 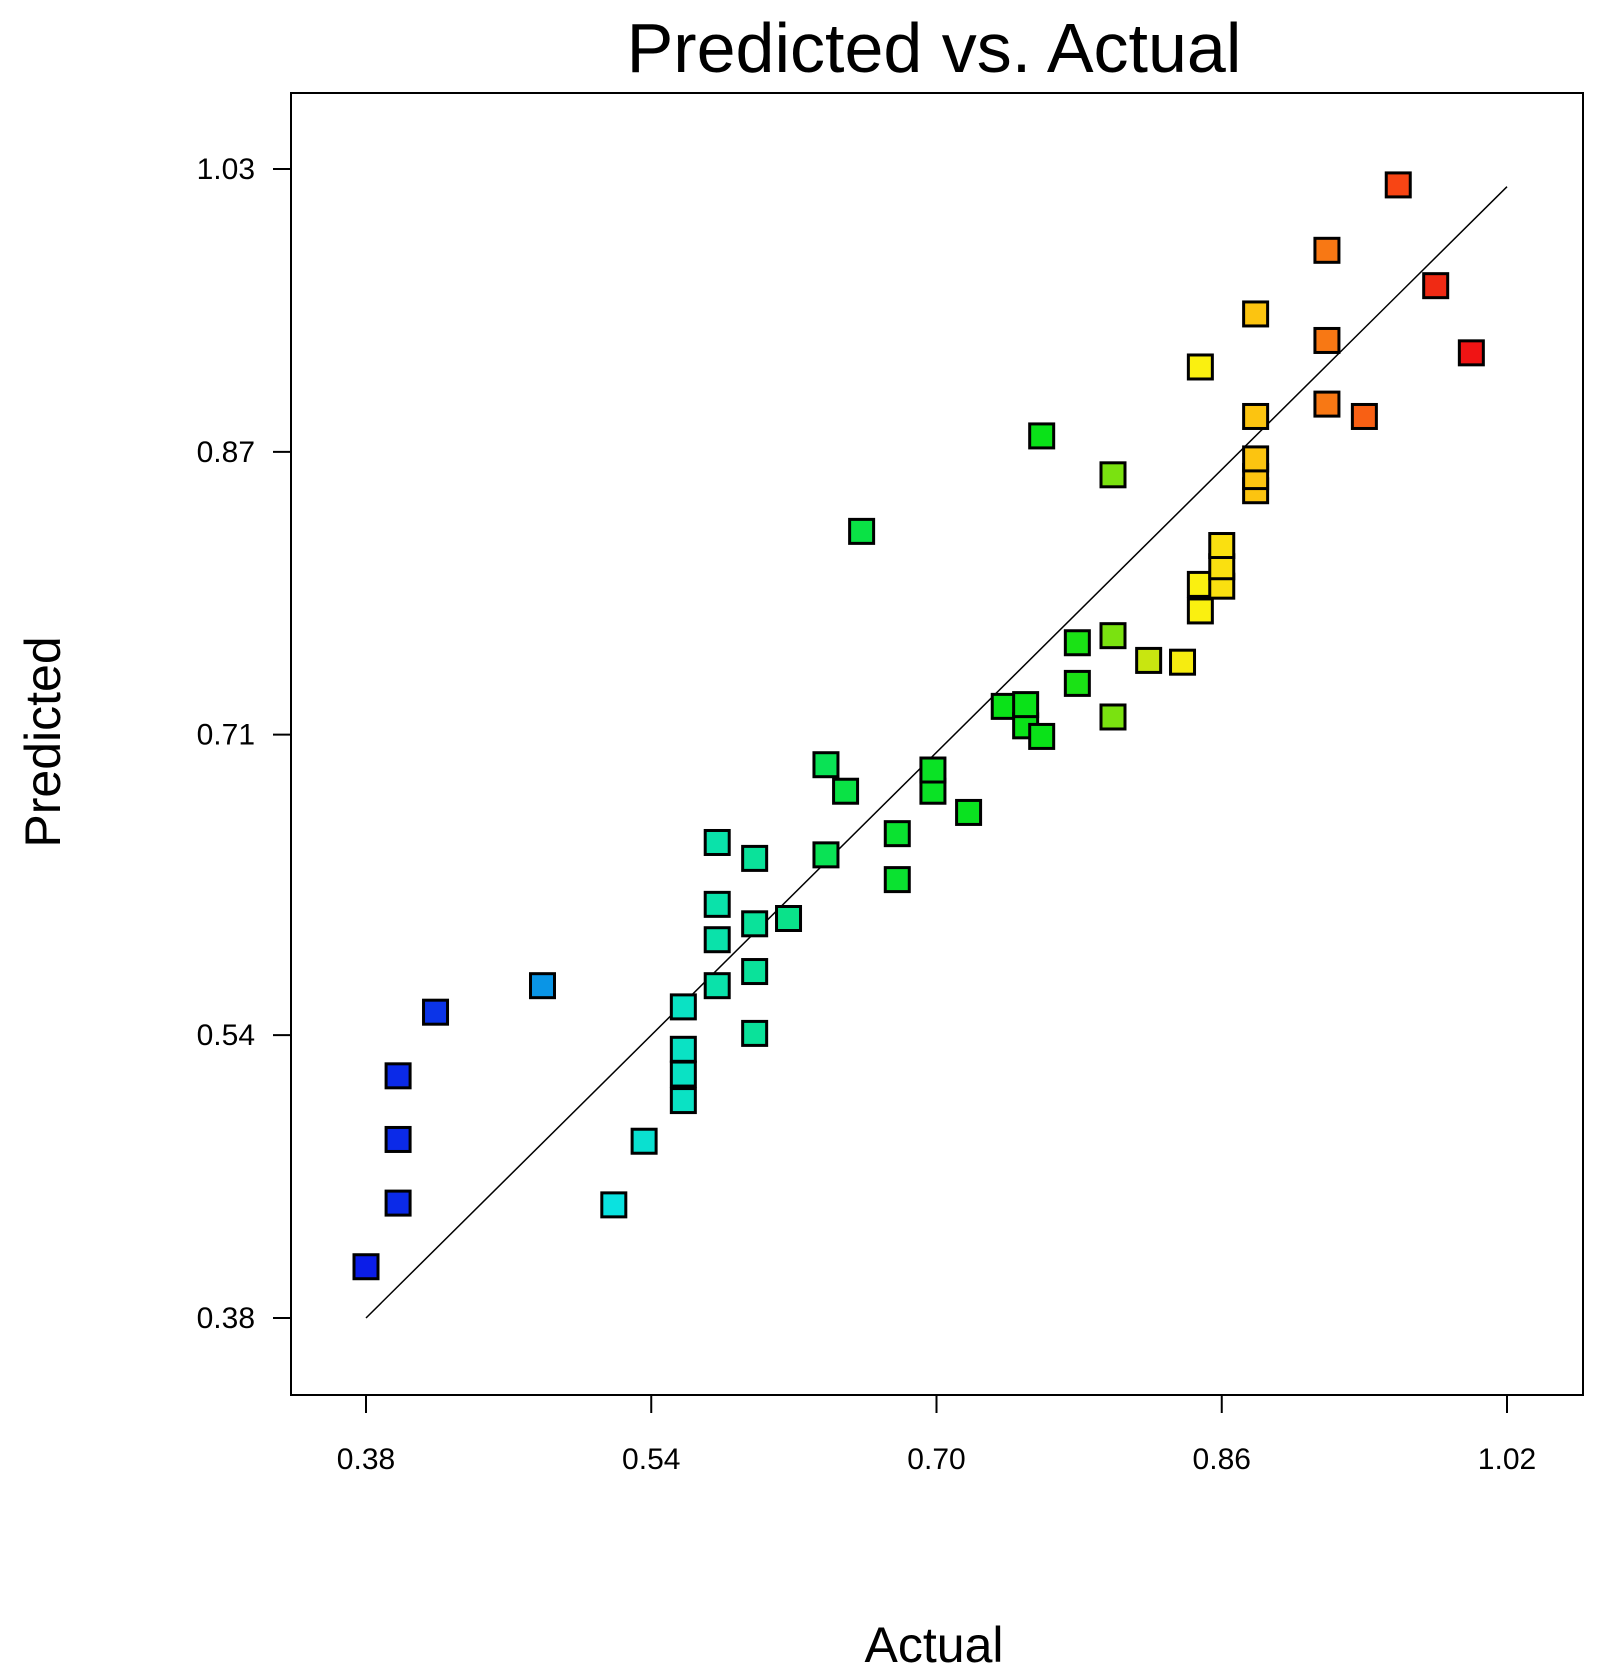 I want to click on y-tick-label: 0.87, so click(x=226, y=452).